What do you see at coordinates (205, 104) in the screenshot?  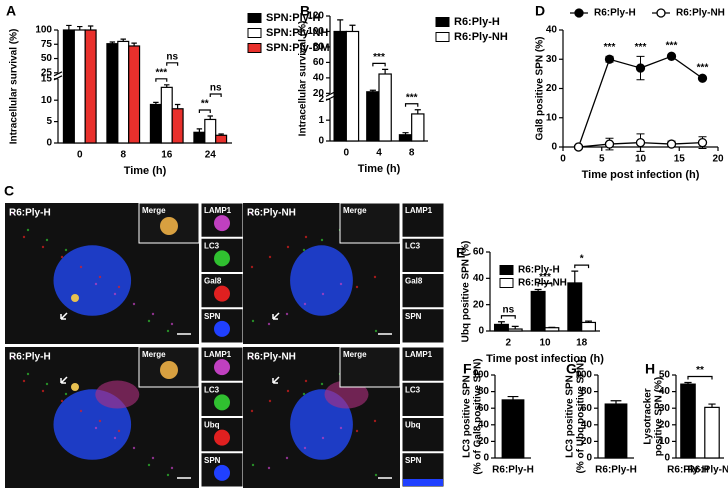 I see `significance-label: **` at bounding box center [205, 104].